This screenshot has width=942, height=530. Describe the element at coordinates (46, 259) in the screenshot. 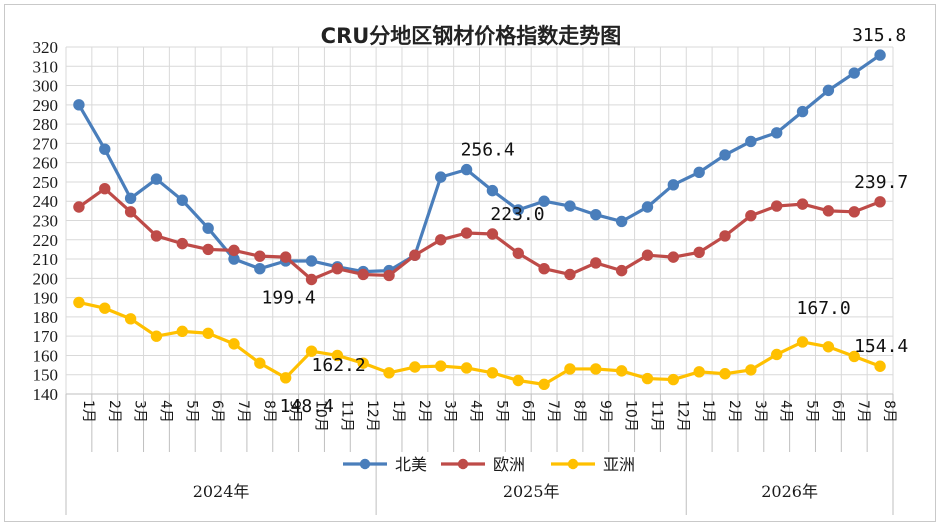

I see `y-tick-label: 210` at that location.